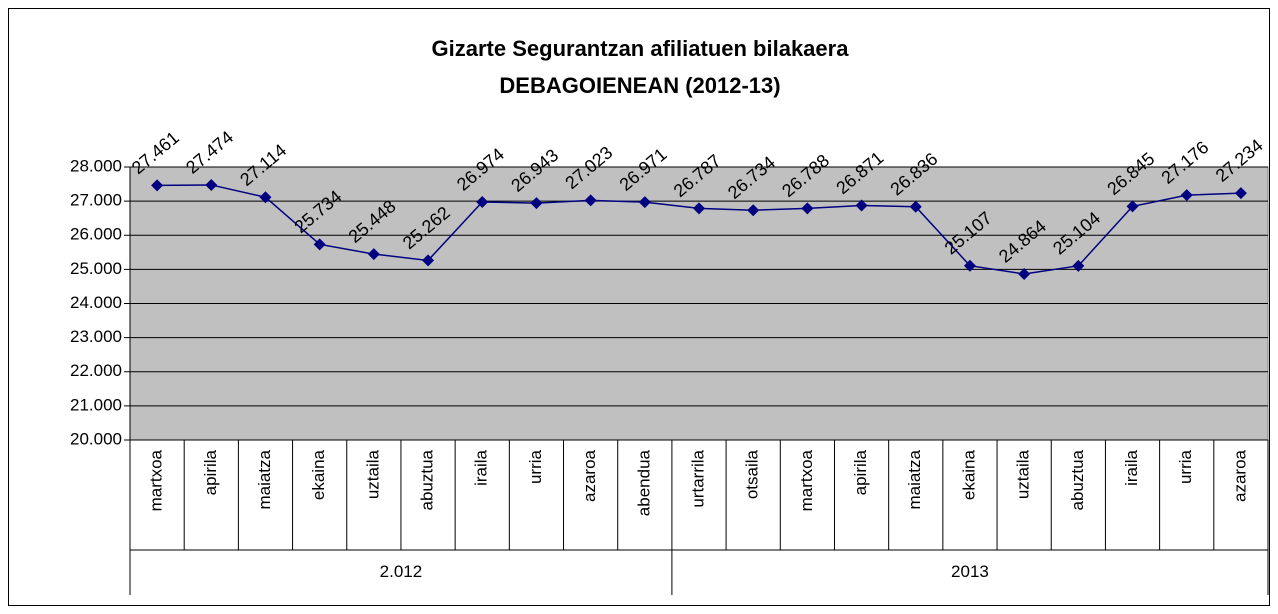  I want to click on y-tick-label: 25.000, so click(96, 268).